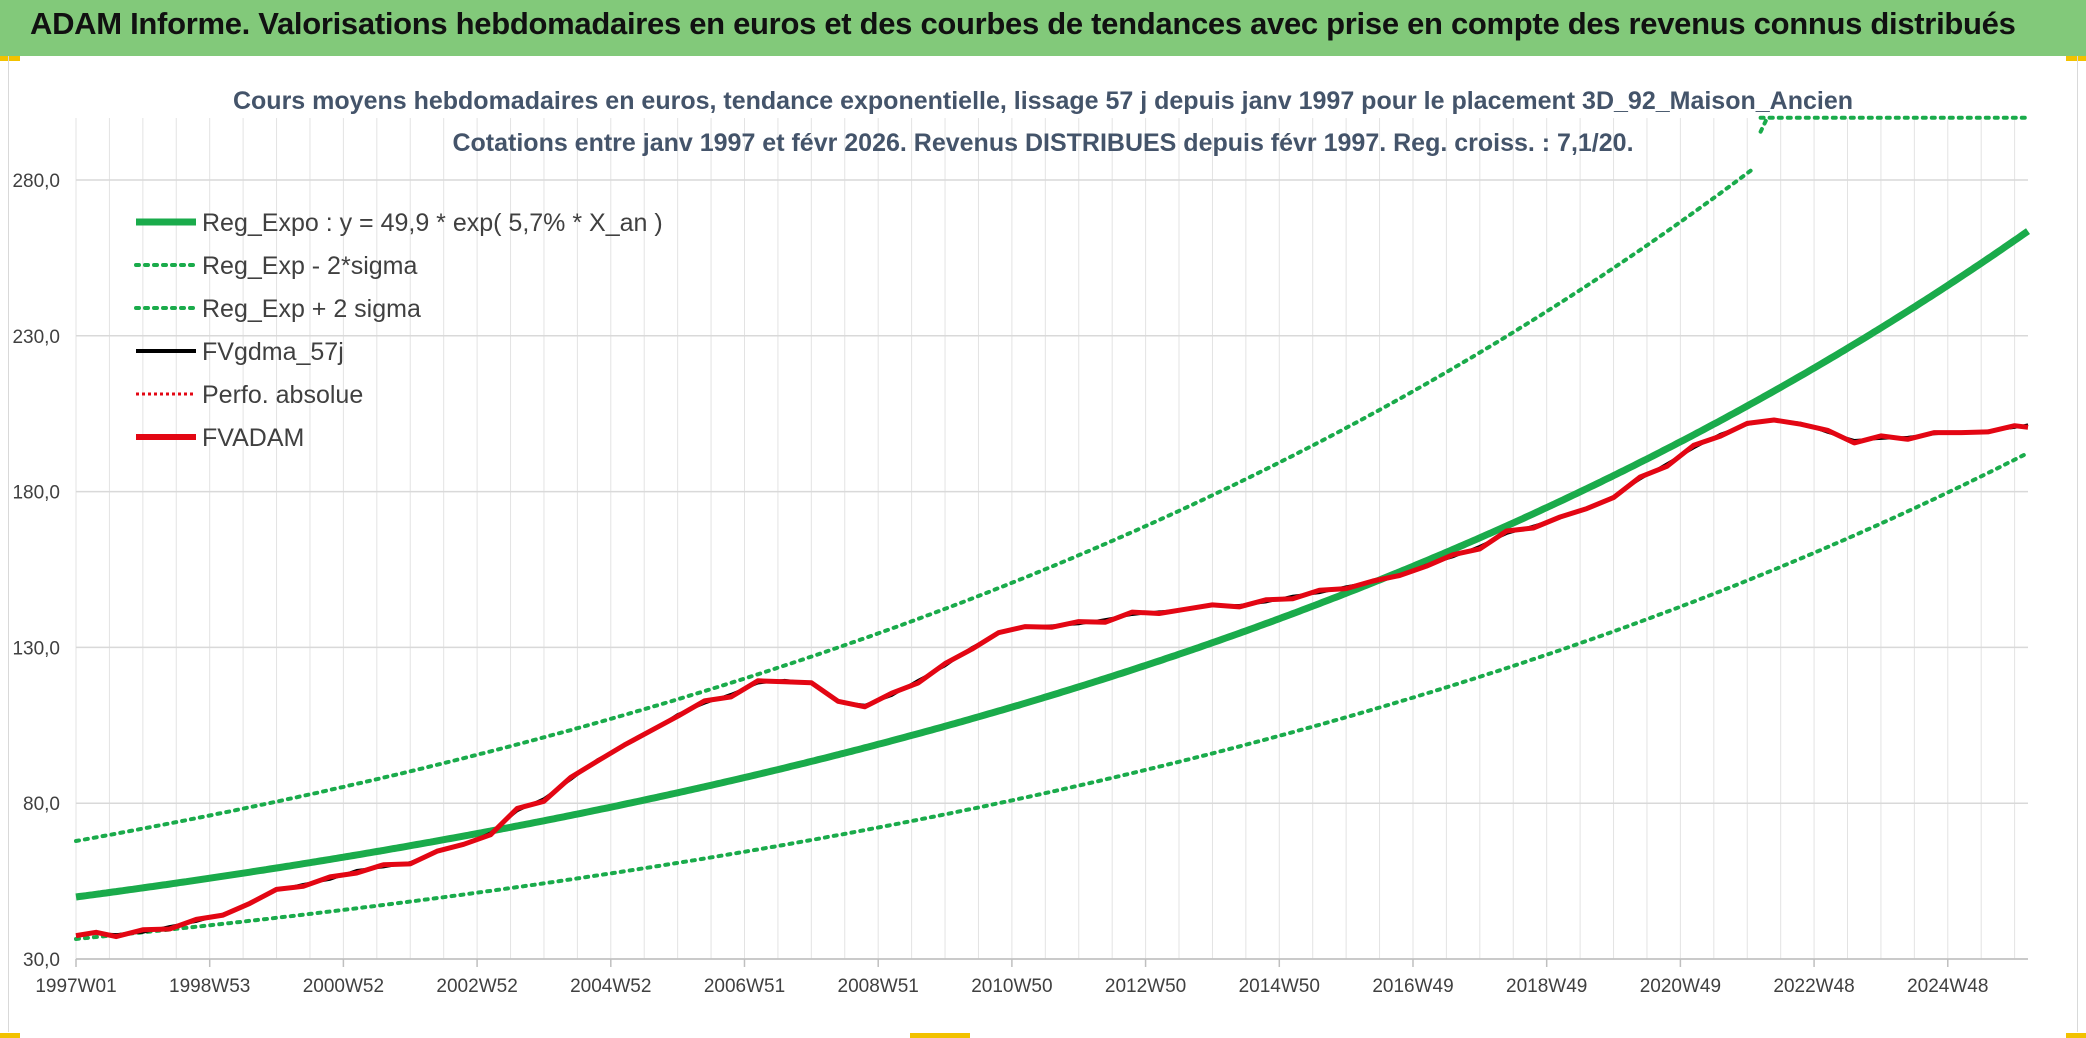 The width and height of the screenshot is (2086, 1038). What do you see at coordinates (36, 181) in the screenshot?
I see `y-tick-label: 280,0` at bounding box center [36, 181].